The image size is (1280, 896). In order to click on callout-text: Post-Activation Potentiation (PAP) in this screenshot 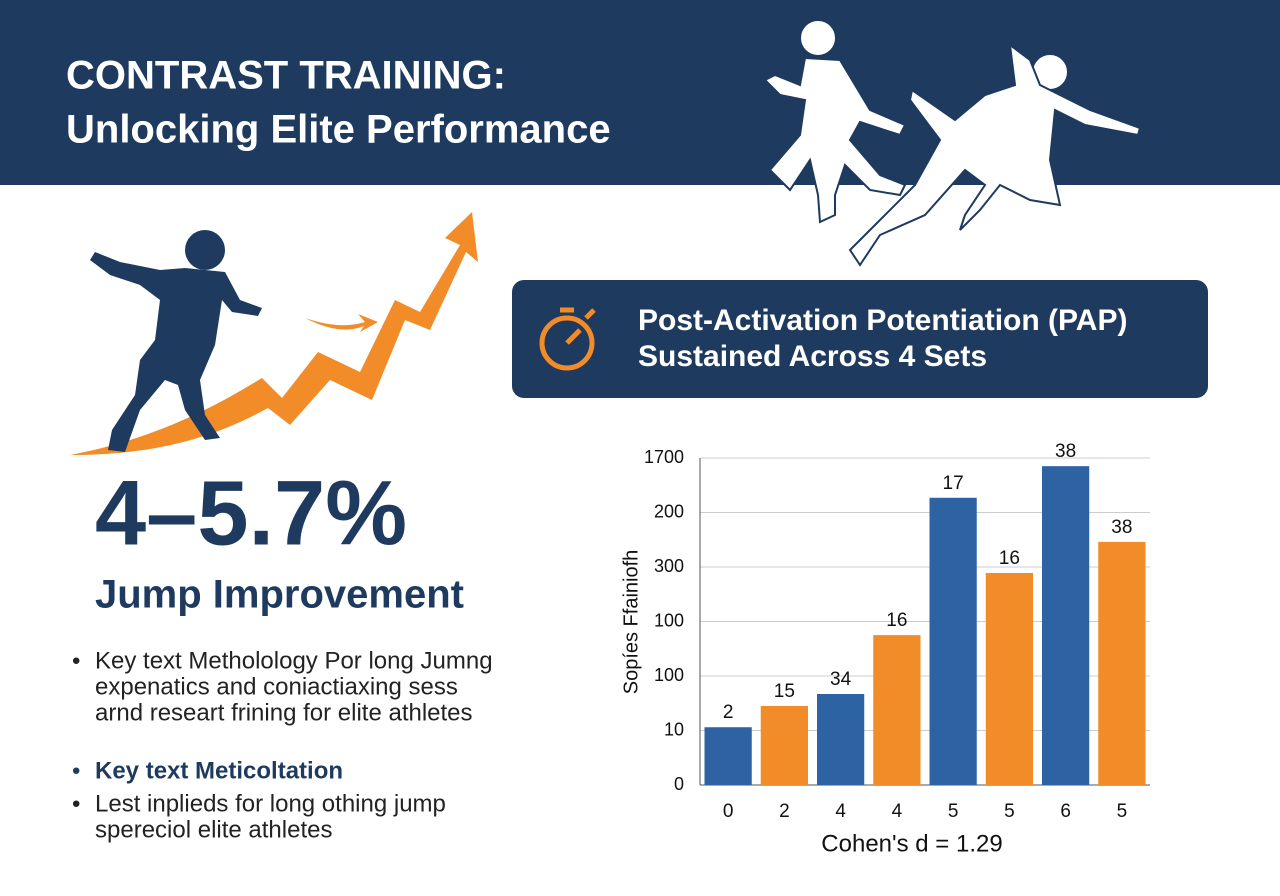, I will do `click(882, 320)`.